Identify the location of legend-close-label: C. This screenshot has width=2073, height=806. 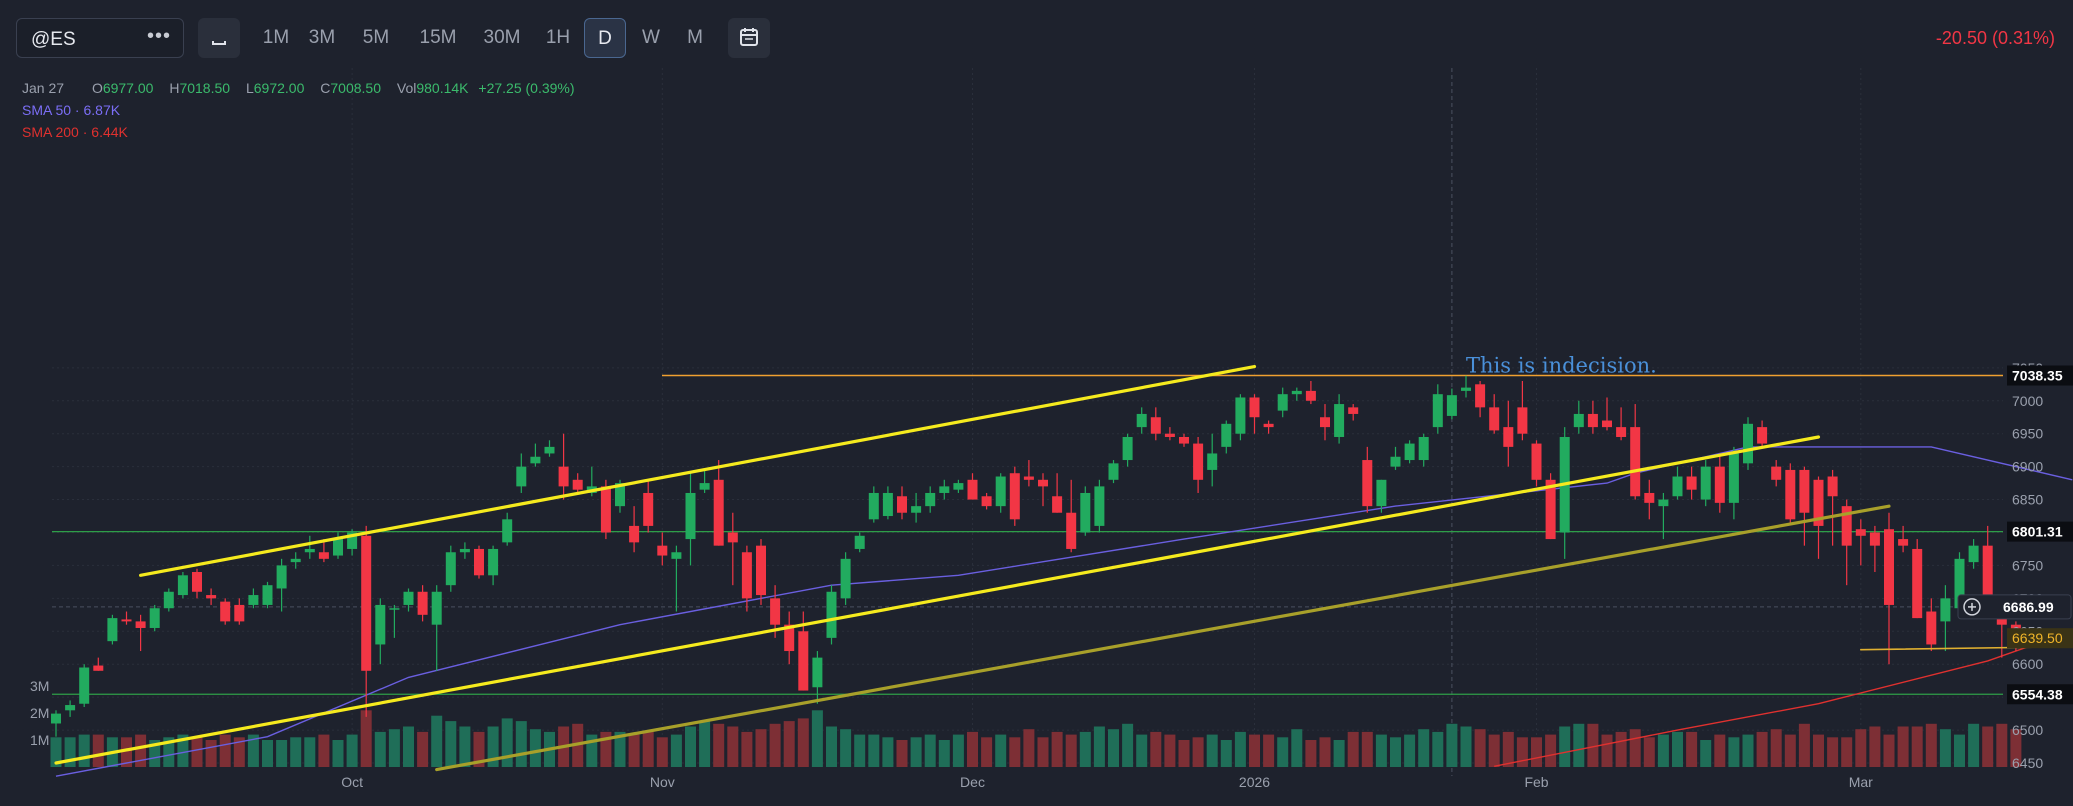
(325, 88).